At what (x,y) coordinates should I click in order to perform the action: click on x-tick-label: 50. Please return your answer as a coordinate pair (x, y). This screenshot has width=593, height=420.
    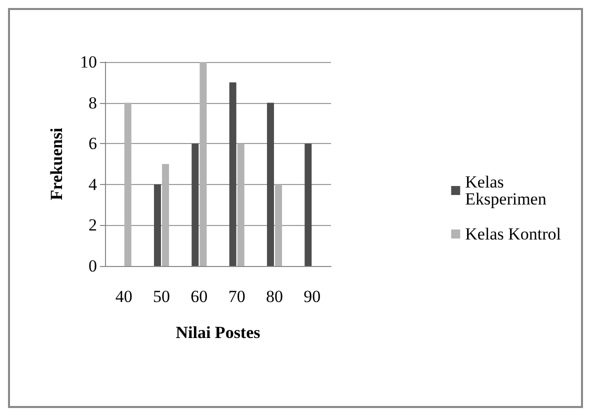
    Looking at the image, I should click on (161, 296).